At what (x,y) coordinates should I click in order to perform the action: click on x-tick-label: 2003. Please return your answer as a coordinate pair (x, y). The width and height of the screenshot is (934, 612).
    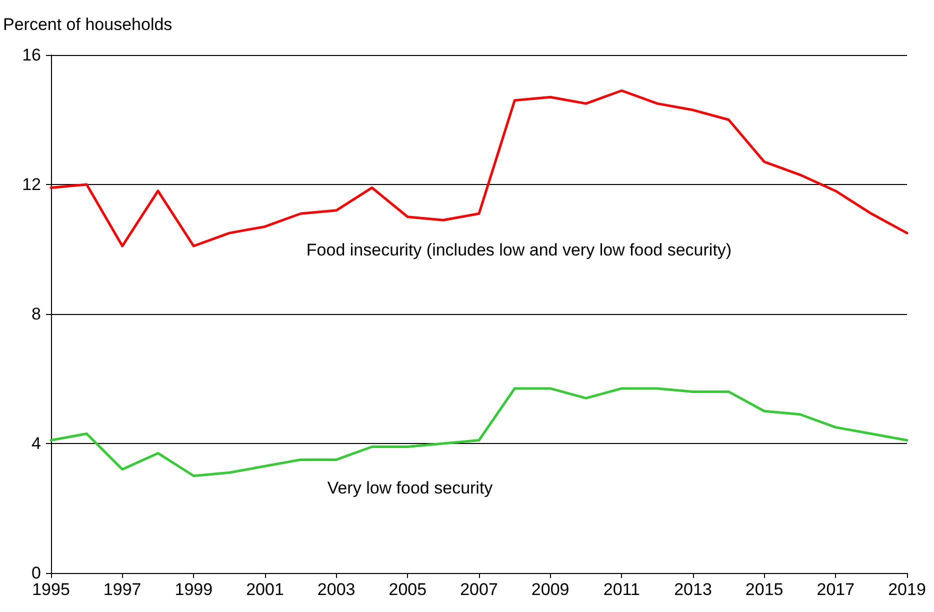
    Looking at the image, I should click on (336, 589).